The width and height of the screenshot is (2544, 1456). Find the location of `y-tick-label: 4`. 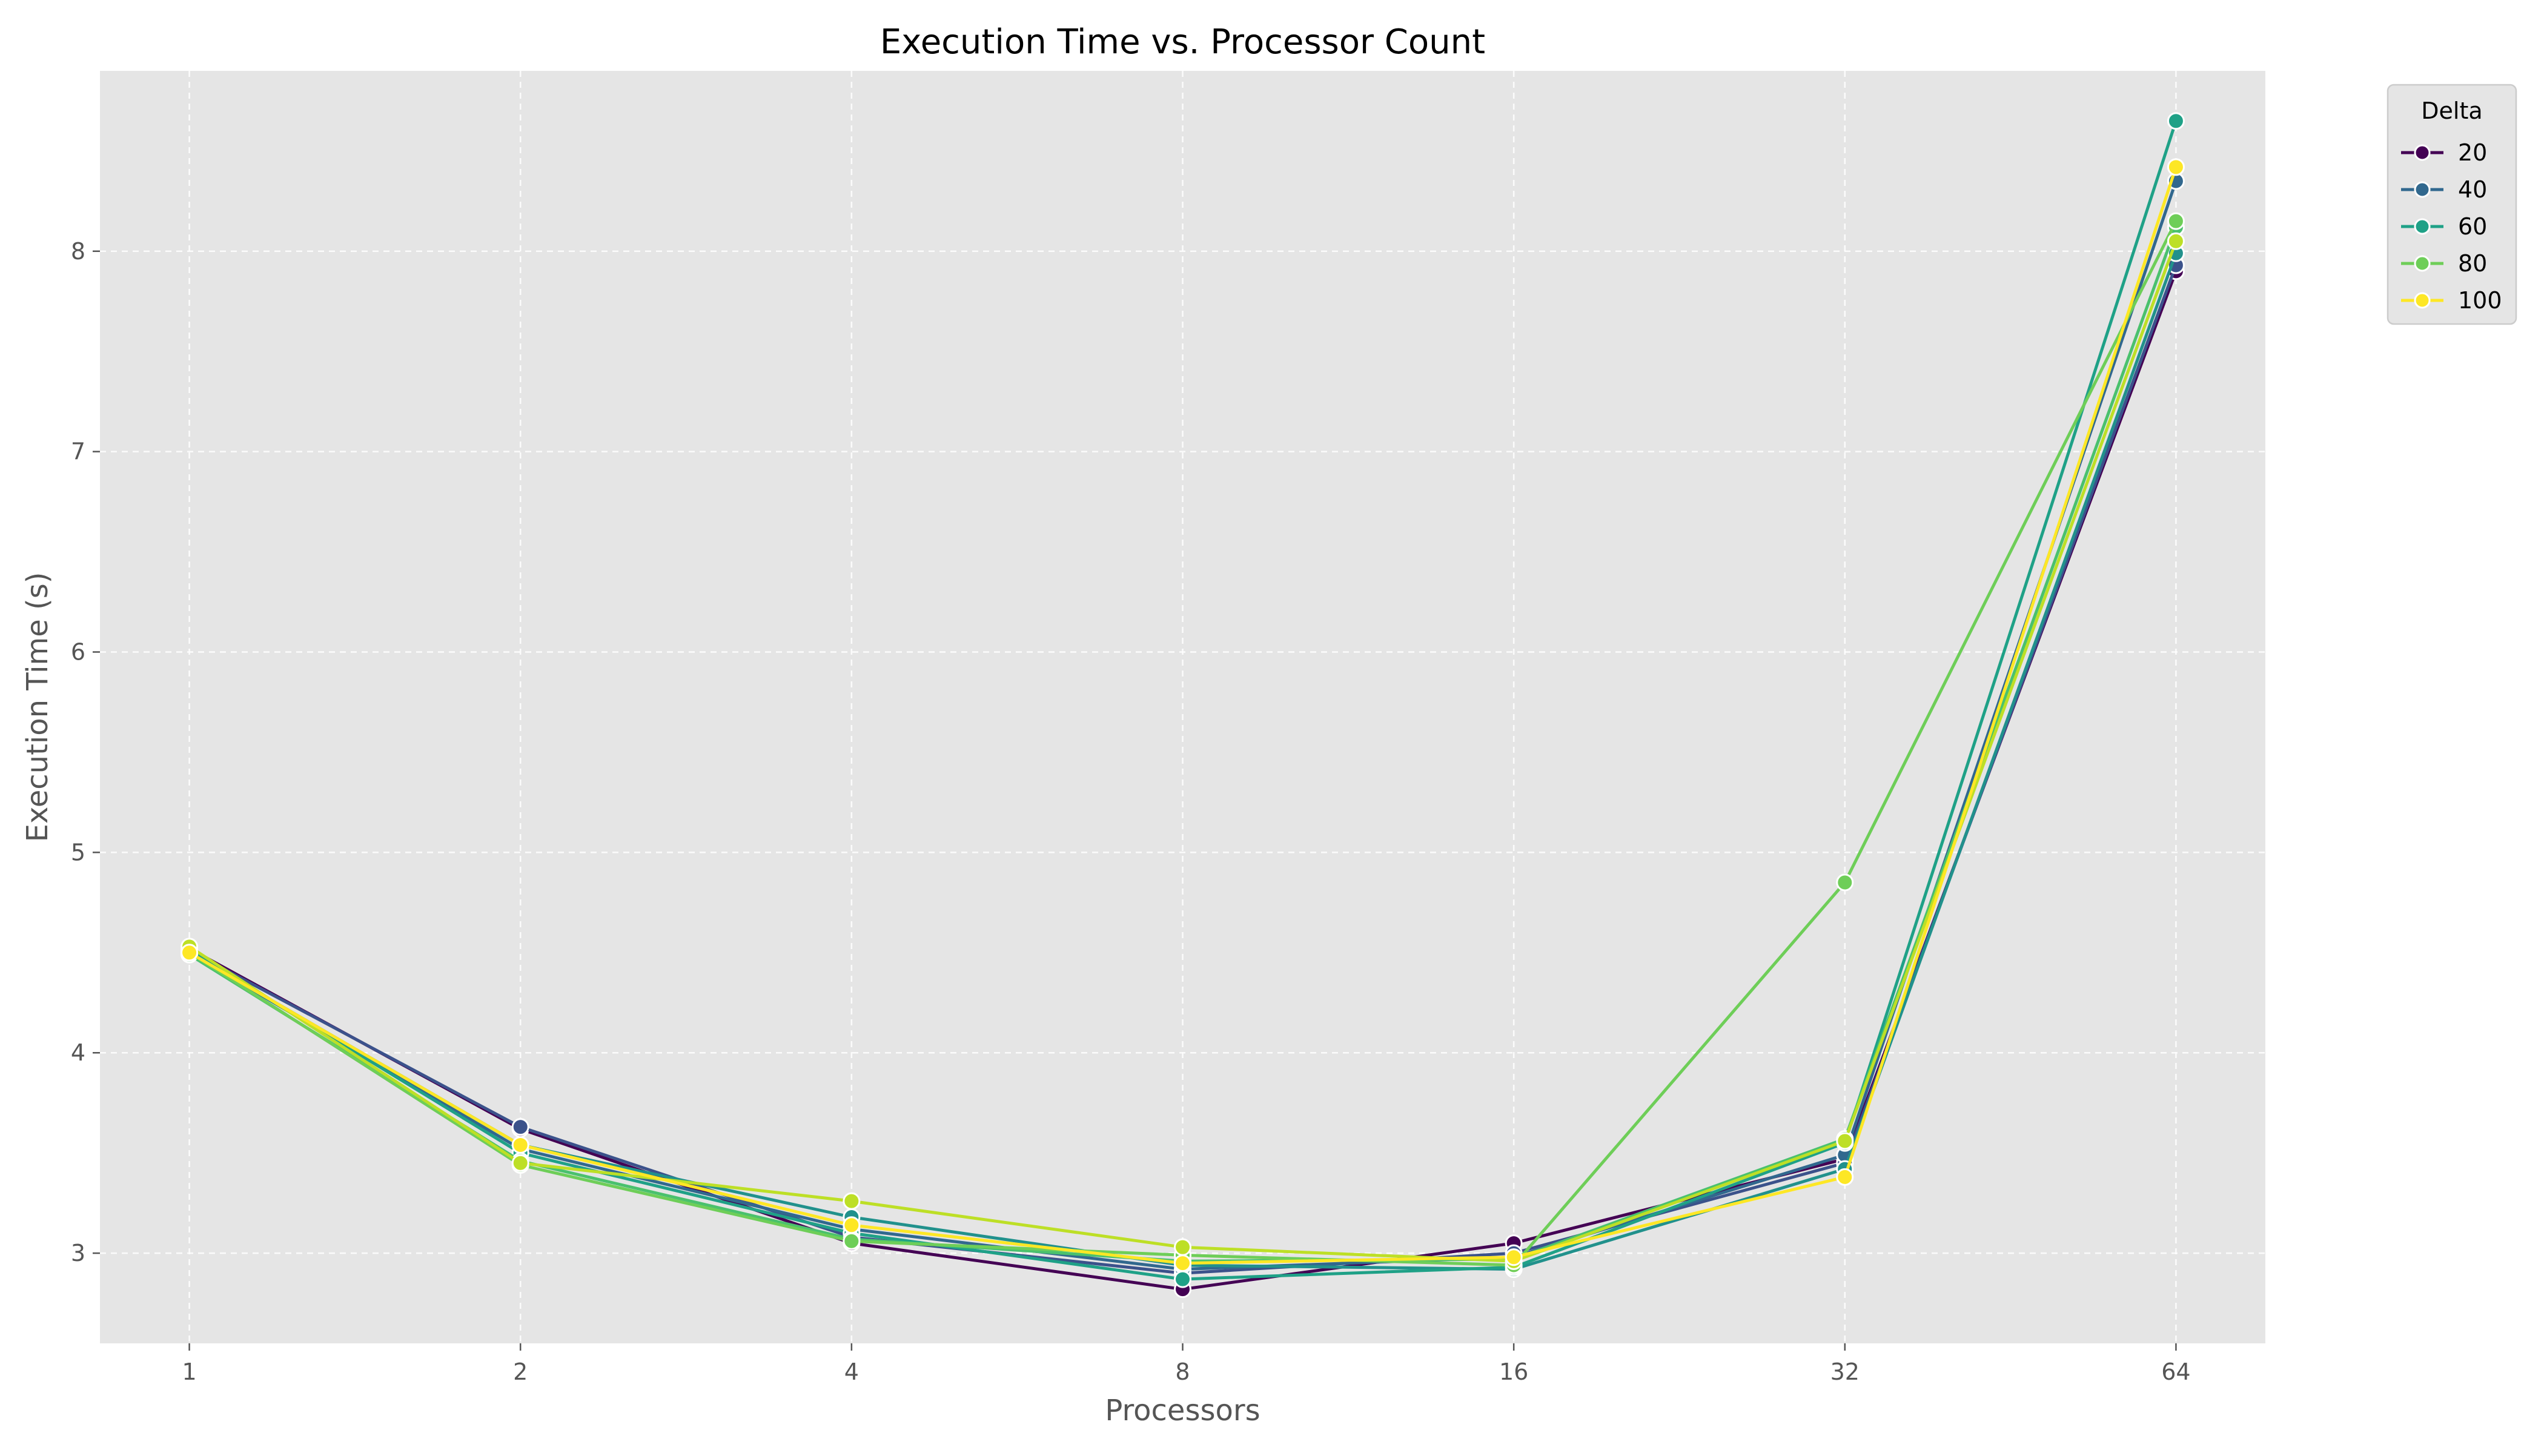

y-tick-label: 4 is located at coordinates (78, 1052).